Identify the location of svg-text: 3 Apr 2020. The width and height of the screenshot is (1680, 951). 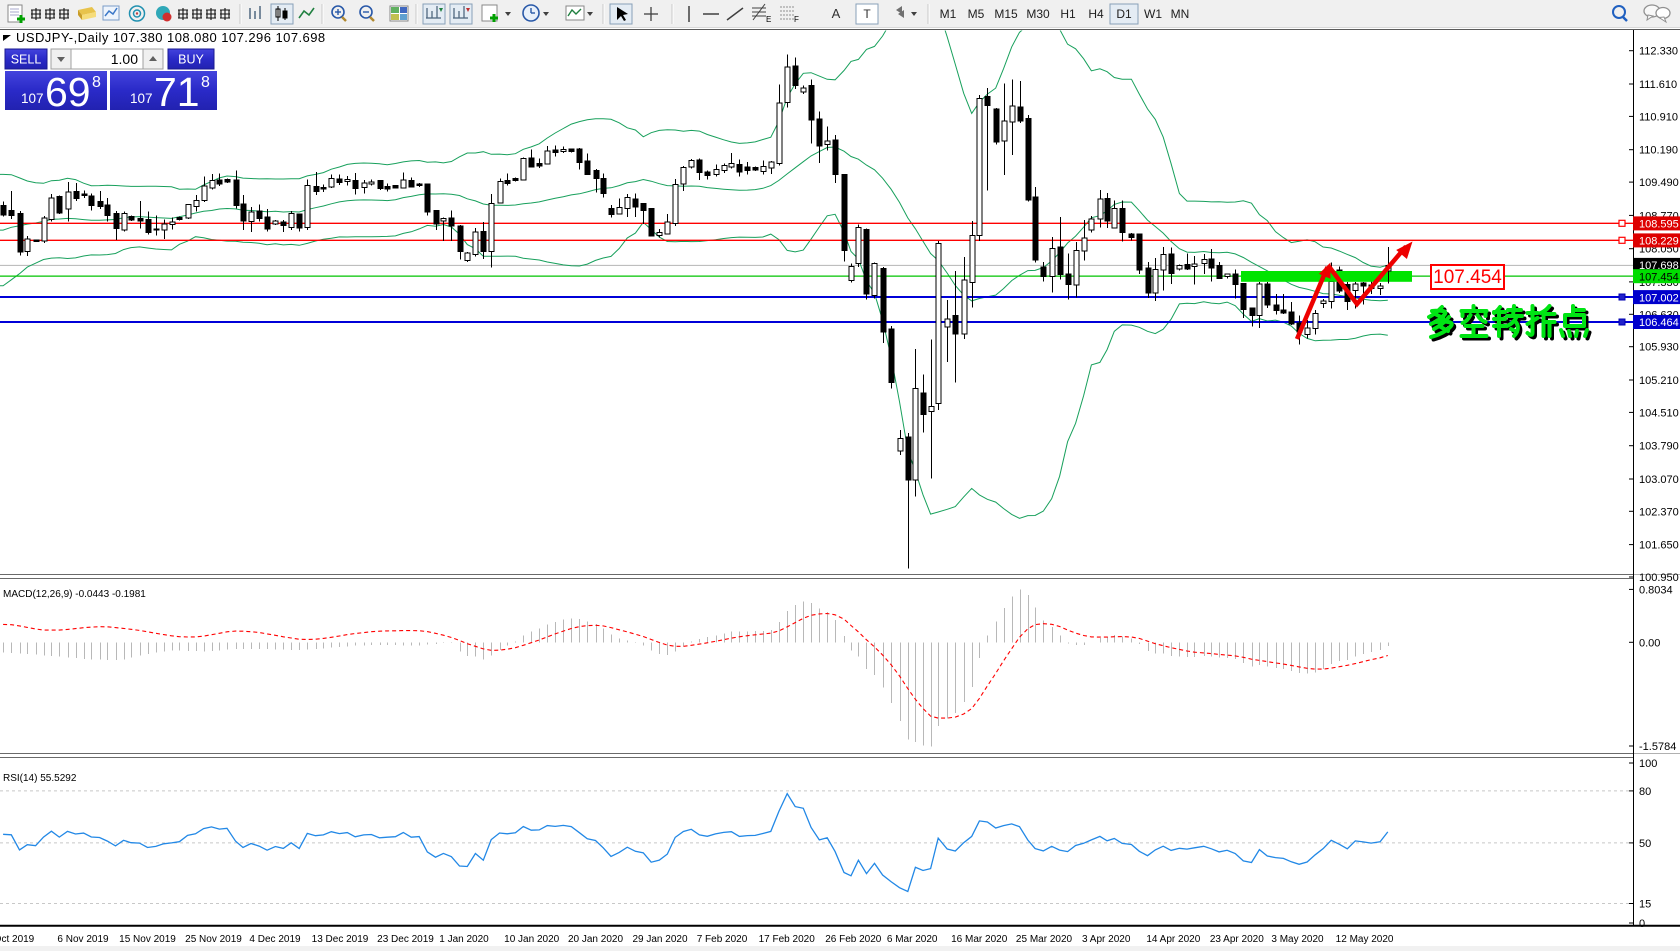
(1106, 939).